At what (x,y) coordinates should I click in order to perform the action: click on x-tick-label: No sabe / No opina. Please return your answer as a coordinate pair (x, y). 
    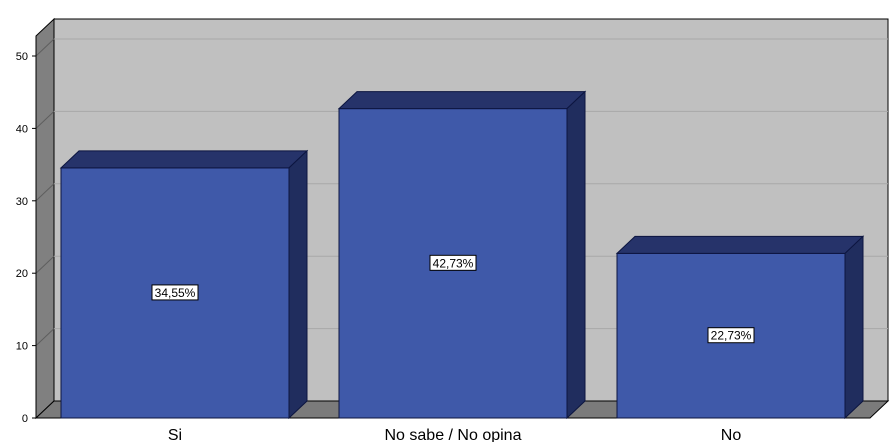
    Looking at the image, I should click on (453, 434).